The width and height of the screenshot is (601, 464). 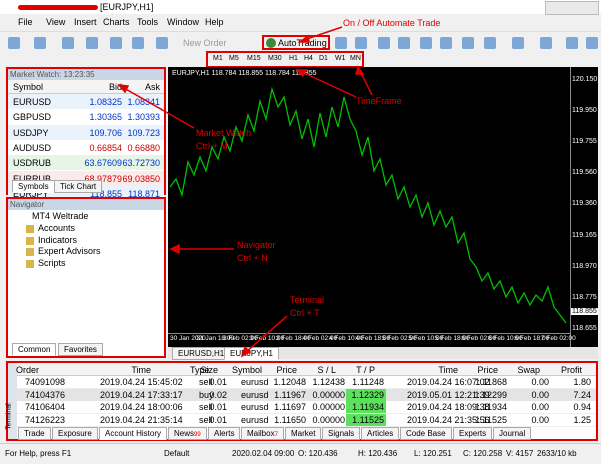 What do you see at coordinates (572, 8) in the screenshot?
I see `window-controls` at bounding box center [572, 8].